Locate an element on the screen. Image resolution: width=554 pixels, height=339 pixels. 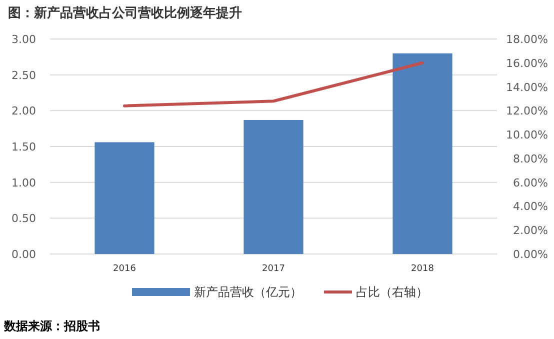
y2-tick-label: 2.00% is located at coordinates (530, 231).